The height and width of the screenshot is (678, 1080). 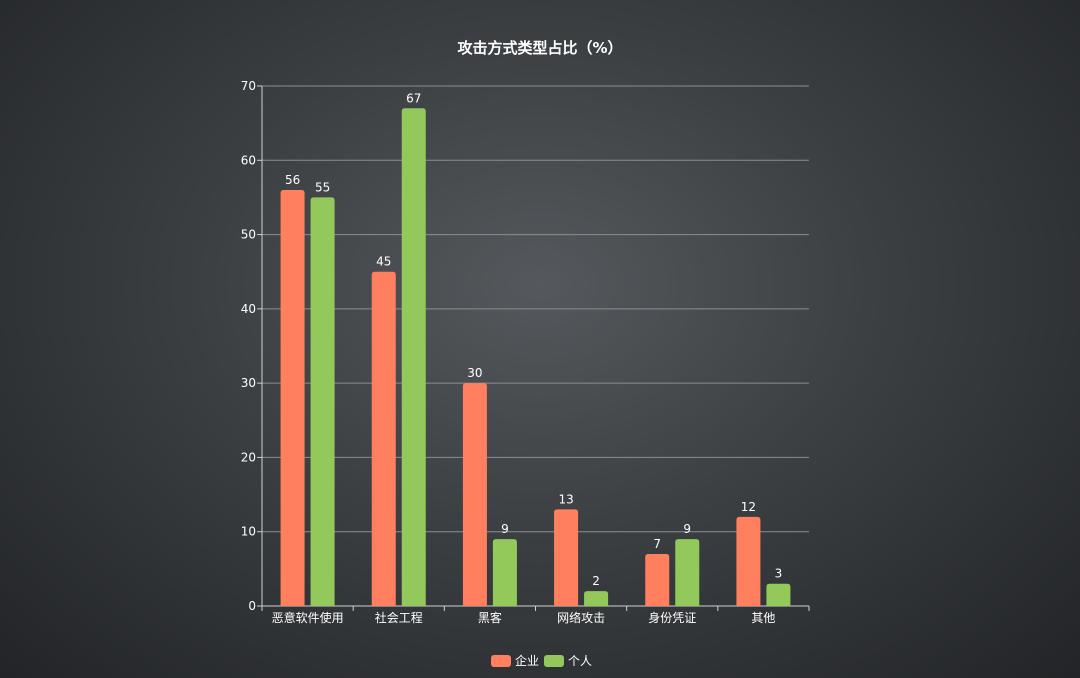 What do you see at coordinates (763, 618) in the screenshot?
I see `x-category-label: 其他` at bounding box center [763, 618].